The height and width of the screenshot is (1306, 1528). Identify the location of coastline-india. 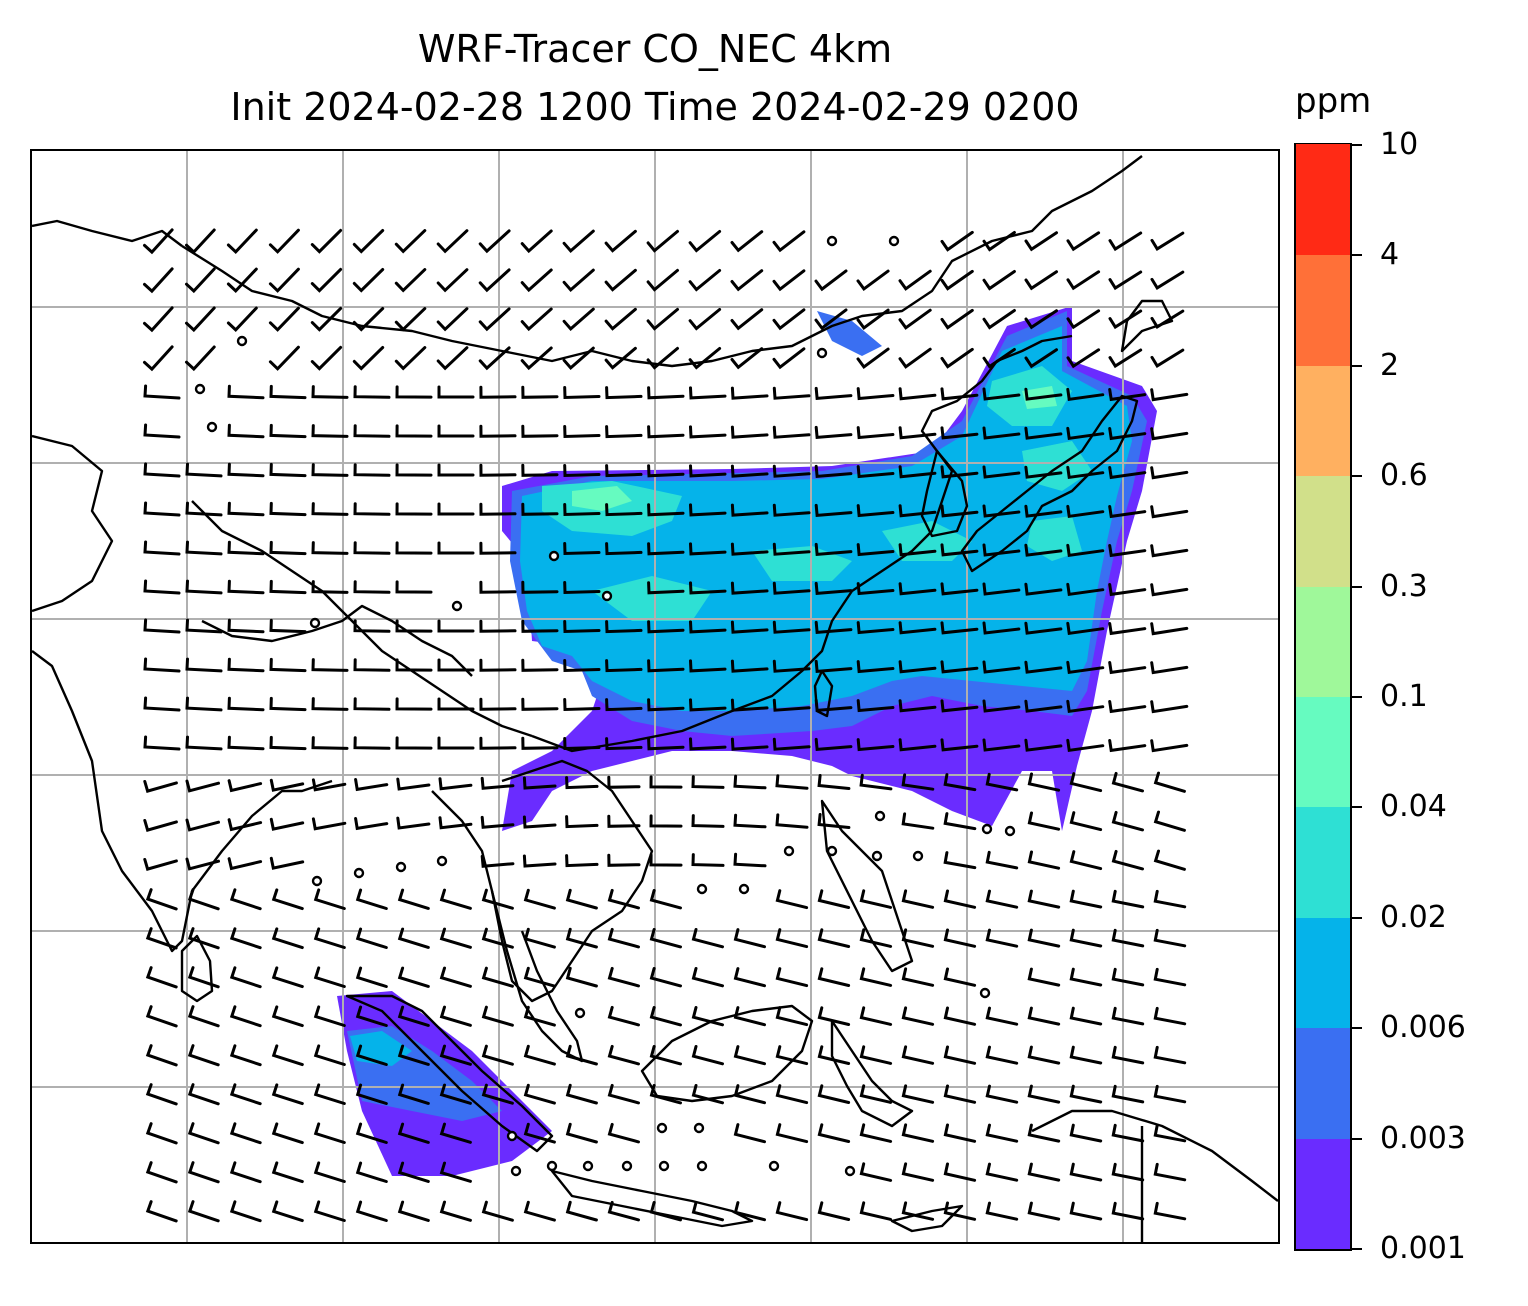
(182, 801).